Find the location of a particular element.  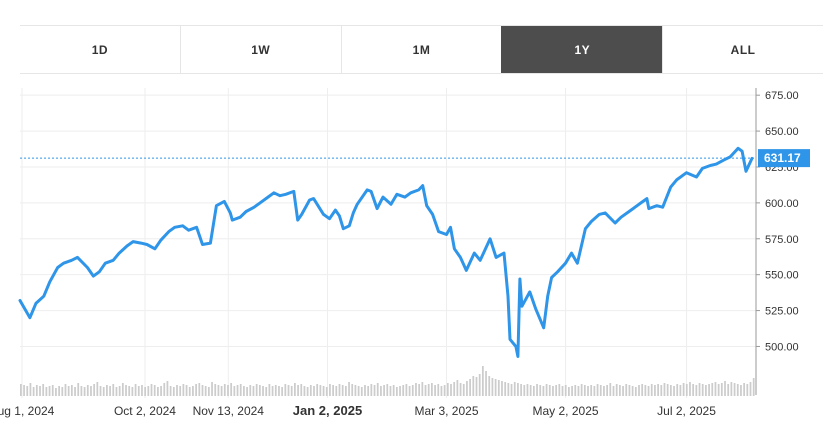

range-button-all: ALL is located at coordinates (742, 49).